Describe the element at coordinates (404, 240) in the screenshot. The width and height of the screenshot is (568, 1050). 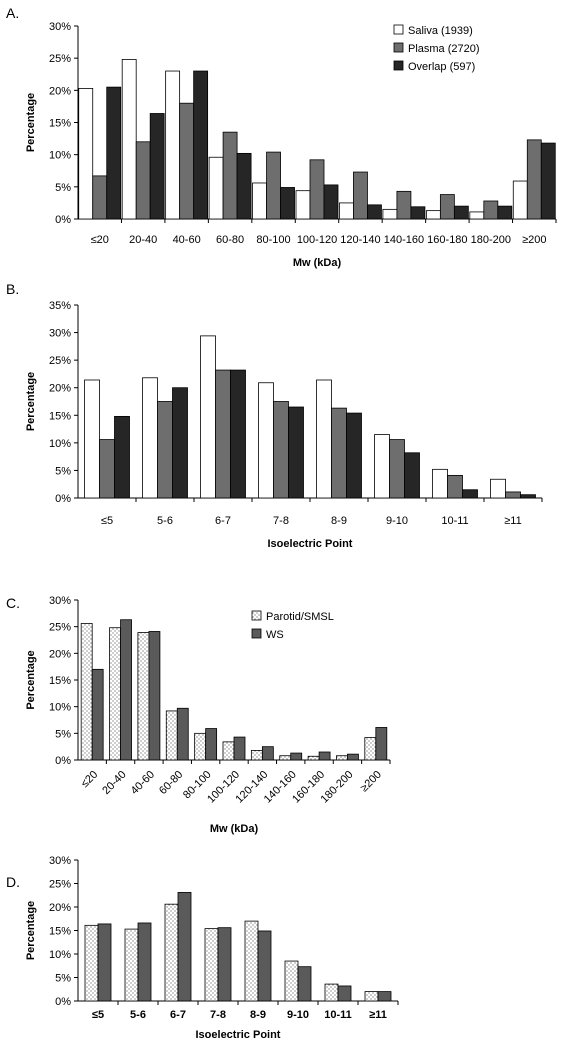
I see `x-tick-label: 140-160` at that location.